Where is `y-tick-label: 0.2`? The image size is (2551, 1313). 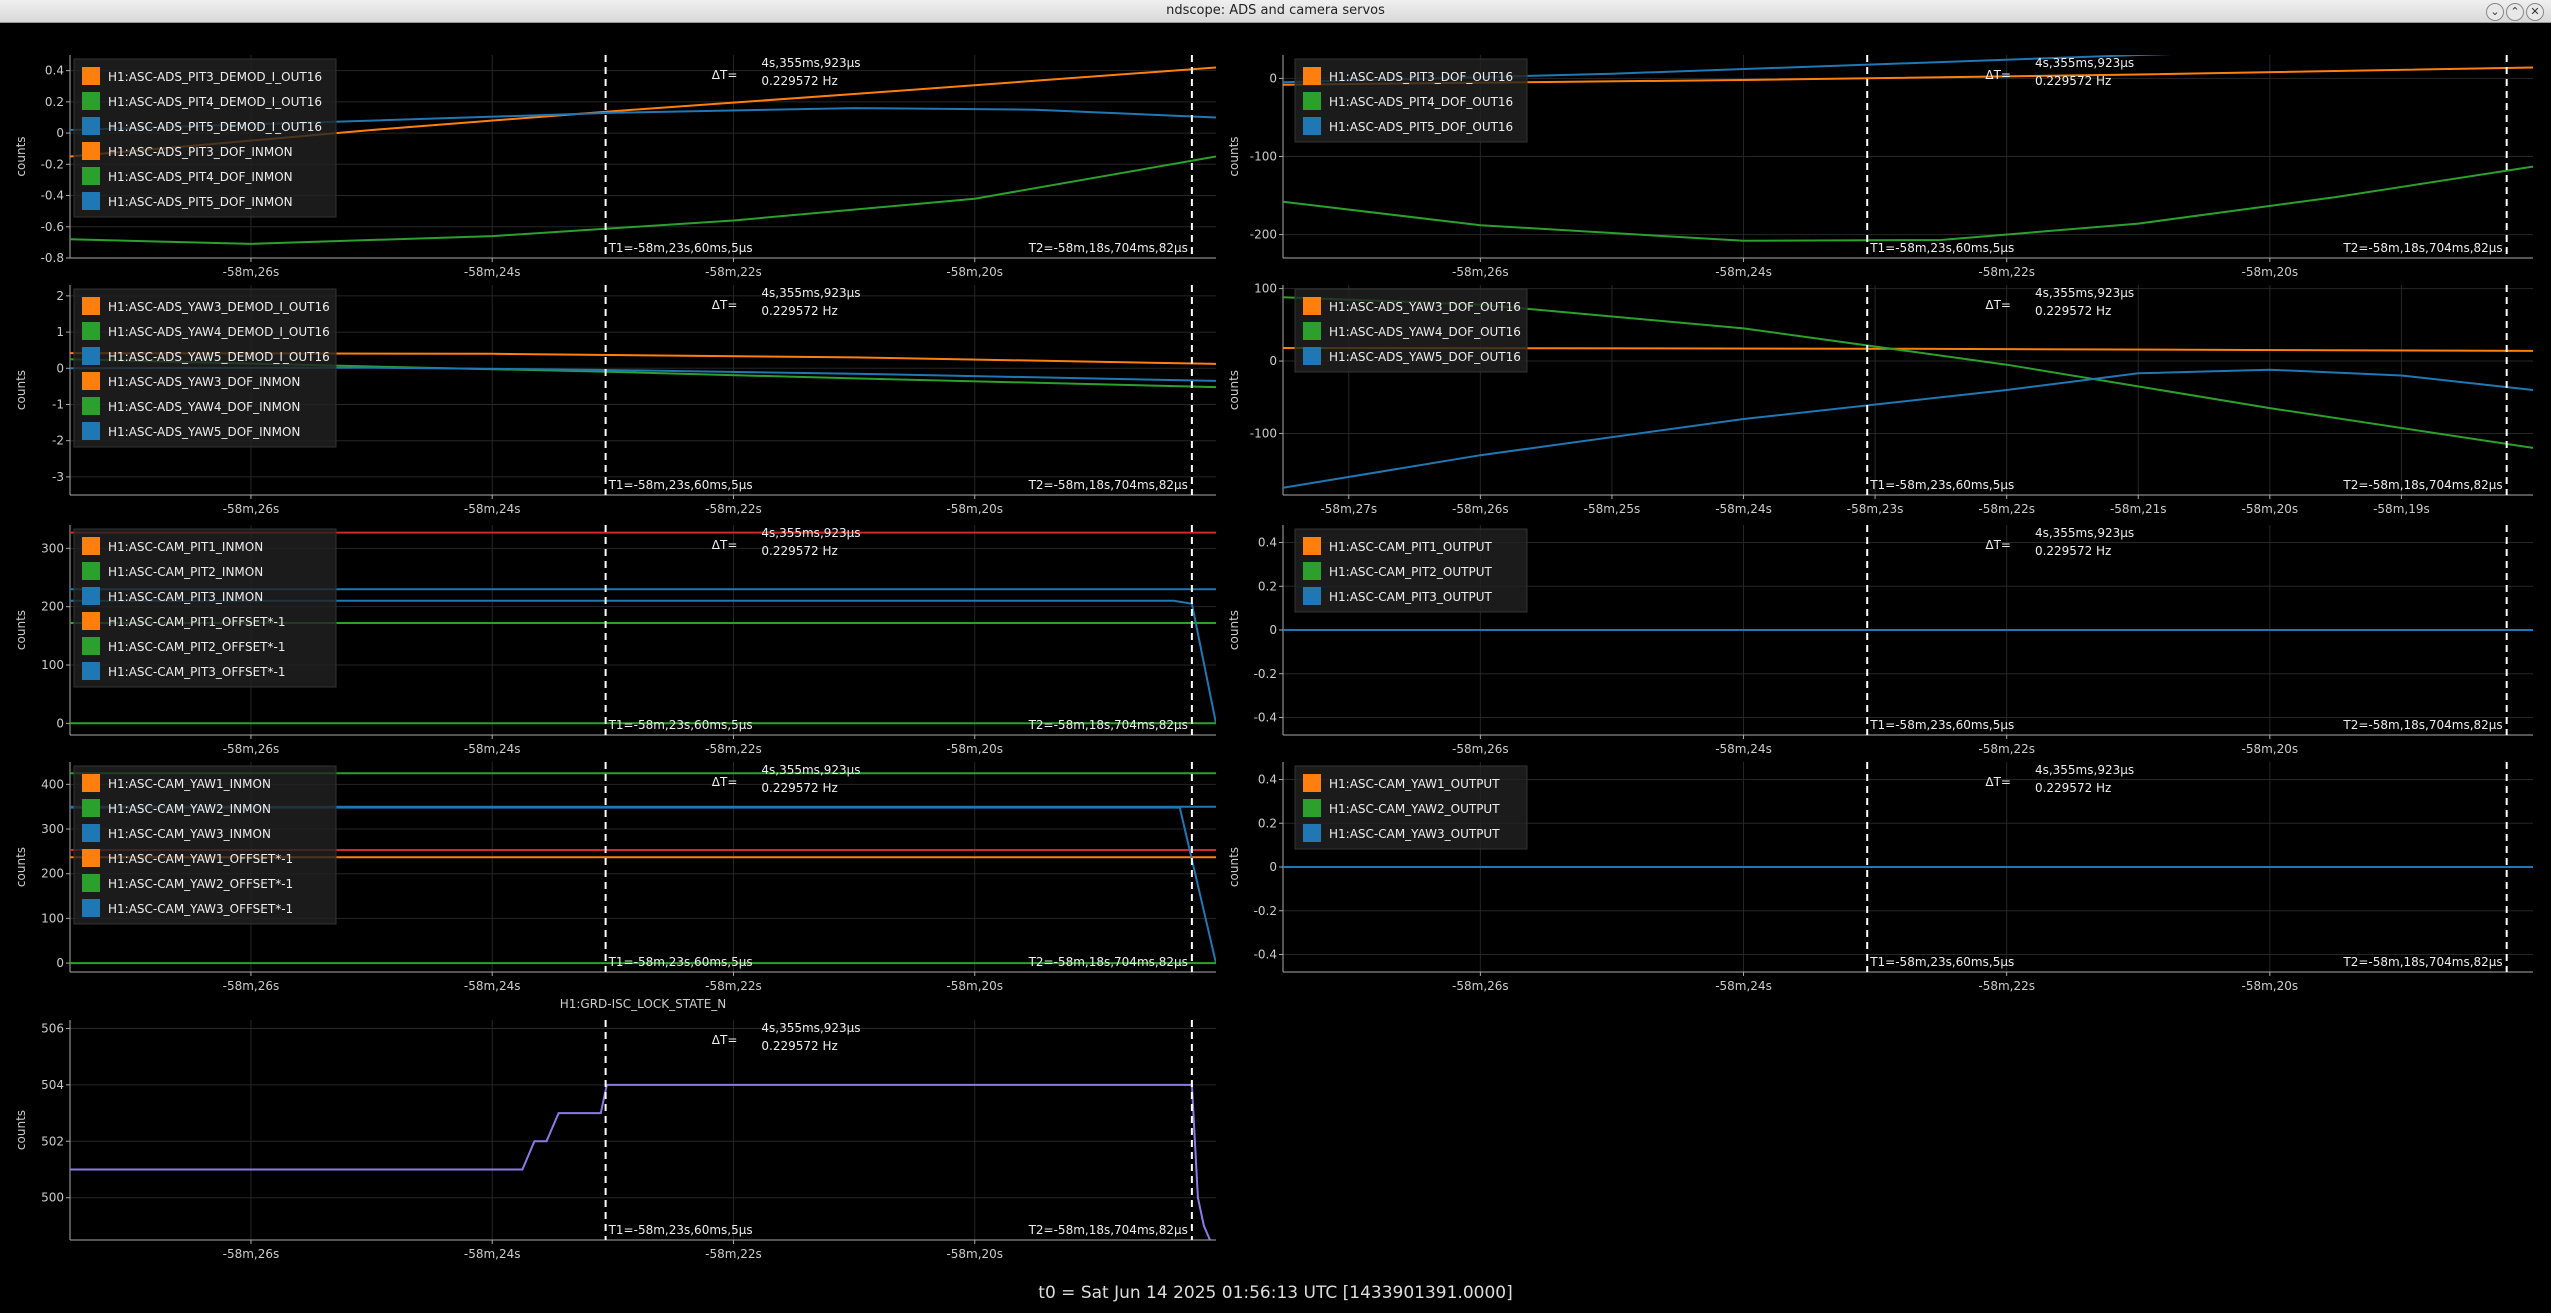 y-tick-label: 0.2 is located at coordinates (1267, 823).